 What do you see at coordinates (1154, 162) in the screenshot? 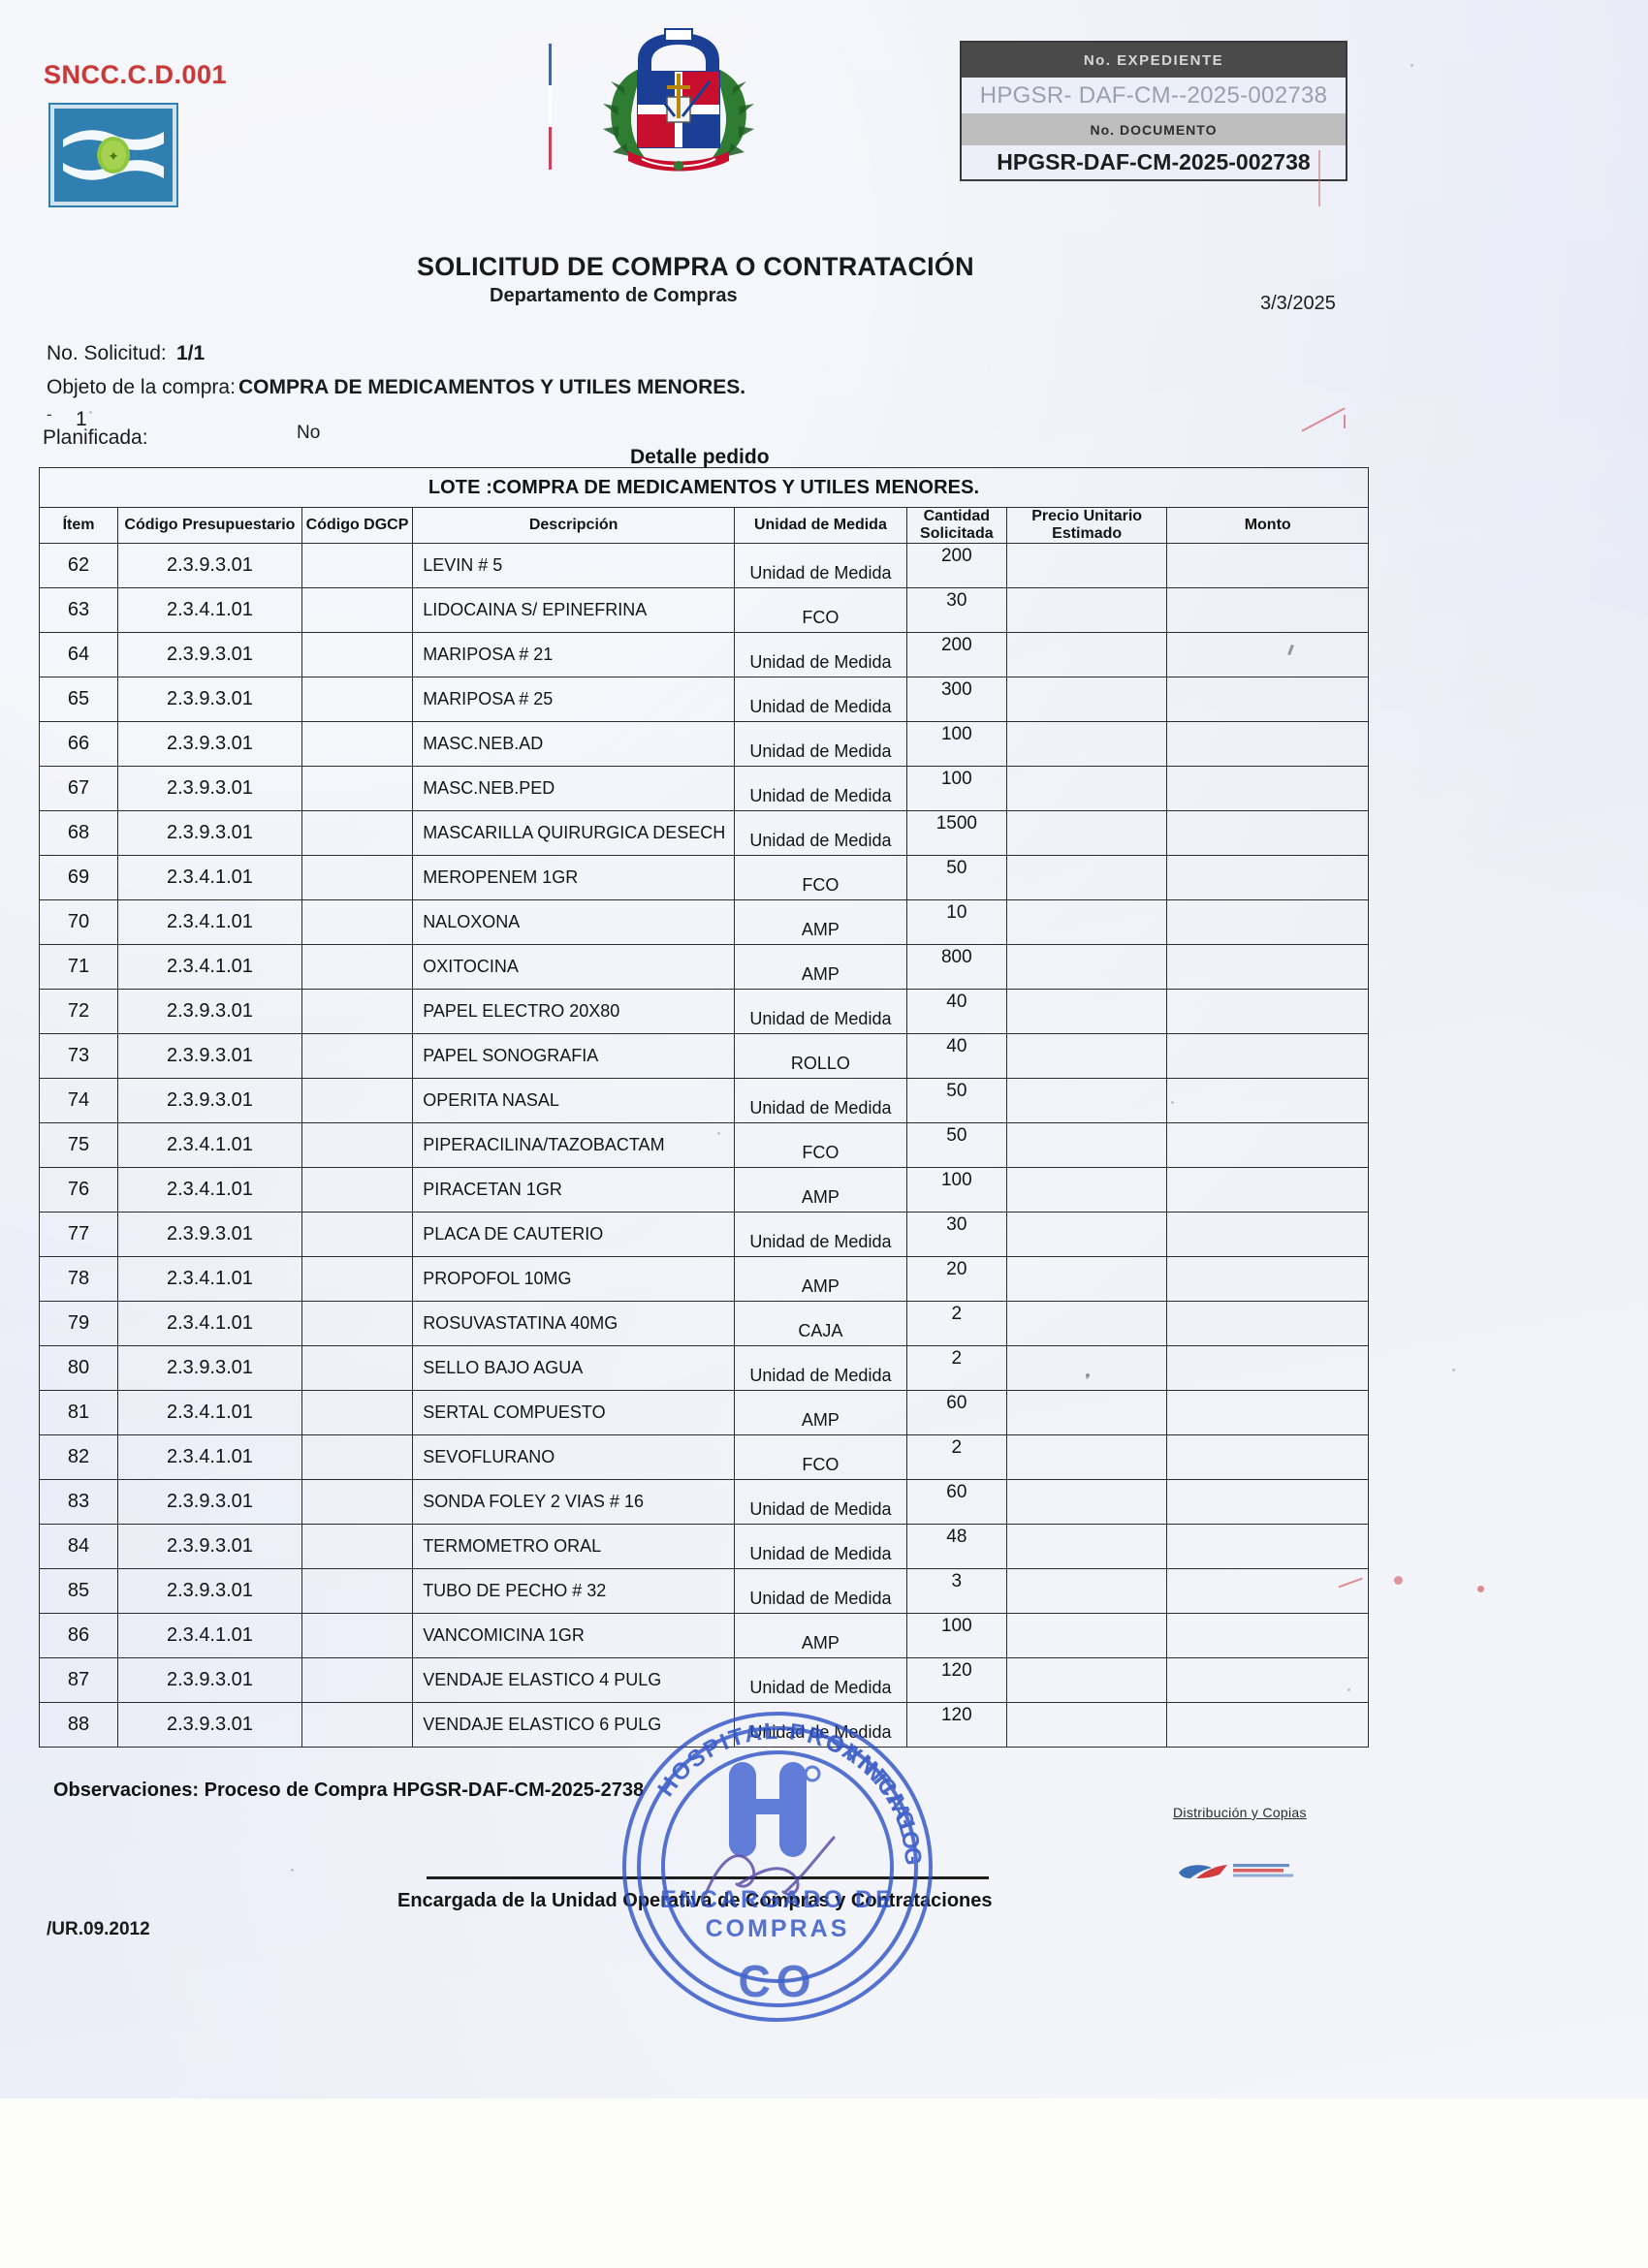
I see `documento-value: HPGSR-DAF-CM-2025-002738` at bounding box center [1154, 162].